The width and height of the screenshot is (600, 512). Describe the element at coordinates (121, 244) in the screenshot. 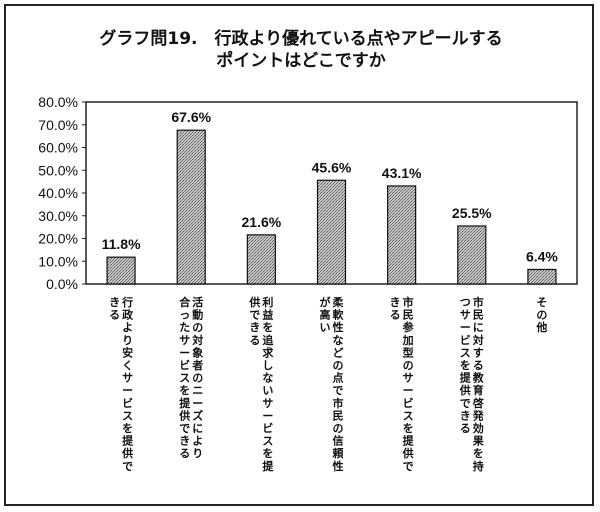

I see `data-label: 11.8%` at that location.